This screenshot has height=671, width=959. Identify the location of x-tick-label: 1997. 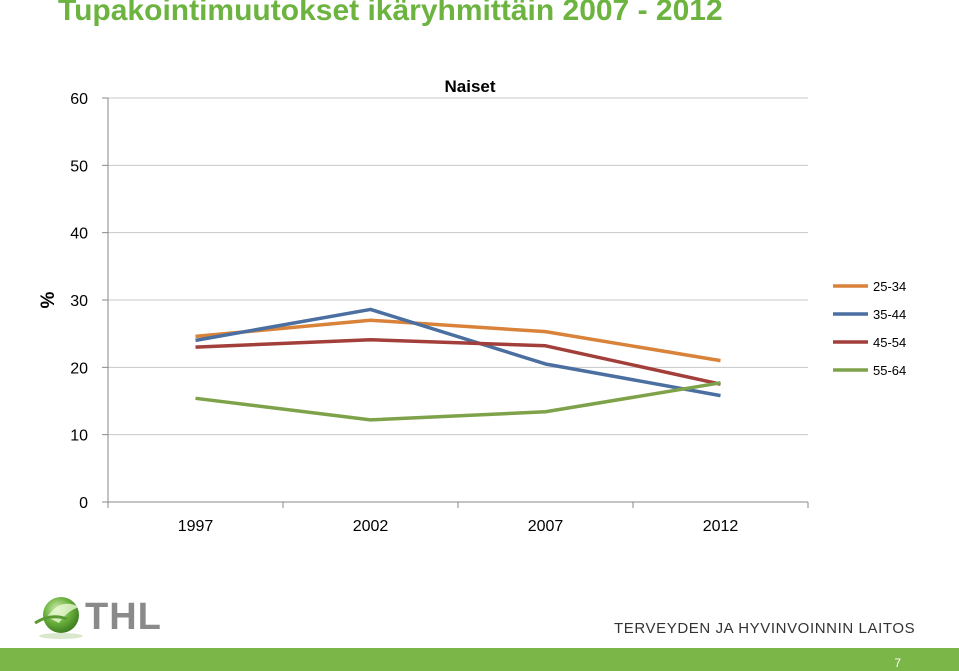
(196, 526).